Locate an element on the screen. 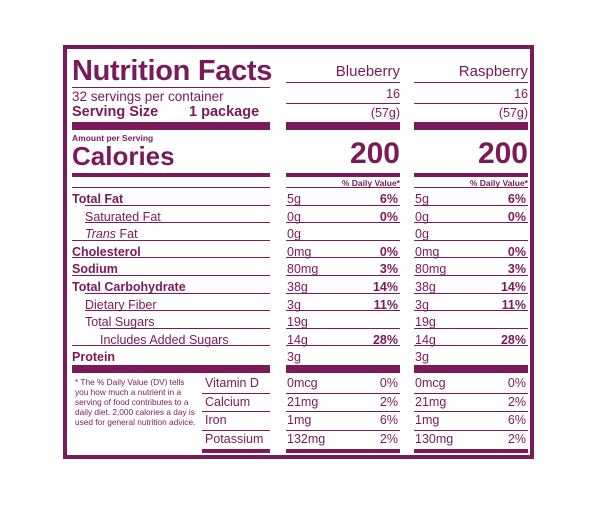 The height and width of the screenshot is (506, 600). nutrient-amount: 14g is located at coordinates (297, 339).